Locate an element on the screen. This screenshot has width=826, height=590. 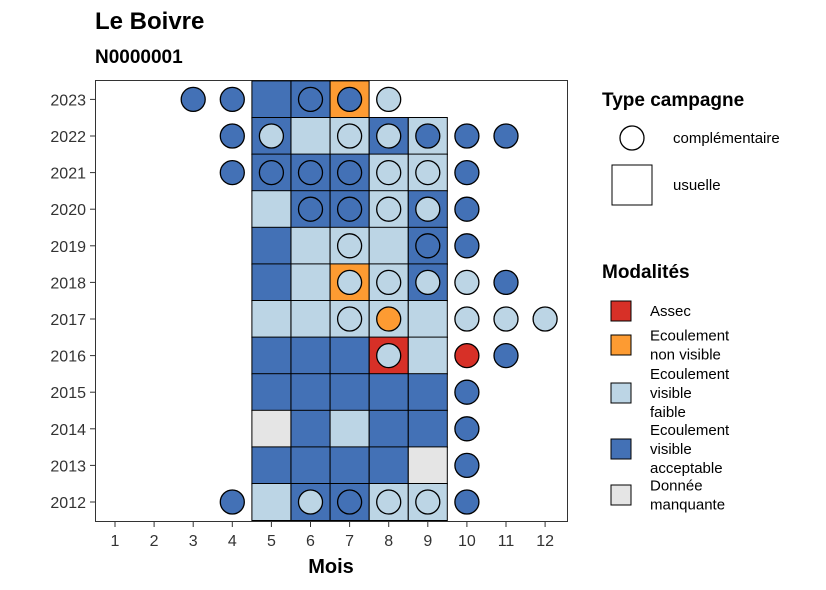
legend-modalite-label: Ecoulement visible faible is located at coordinates (690, 393).